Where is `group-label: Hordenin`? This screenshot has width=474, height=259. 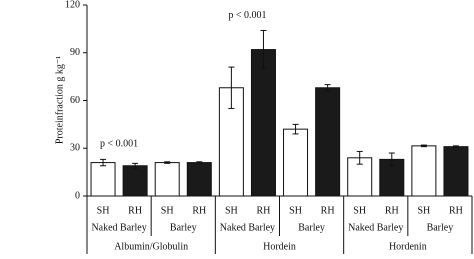
group-label: Hordenin is located at coordinates (408, 246).